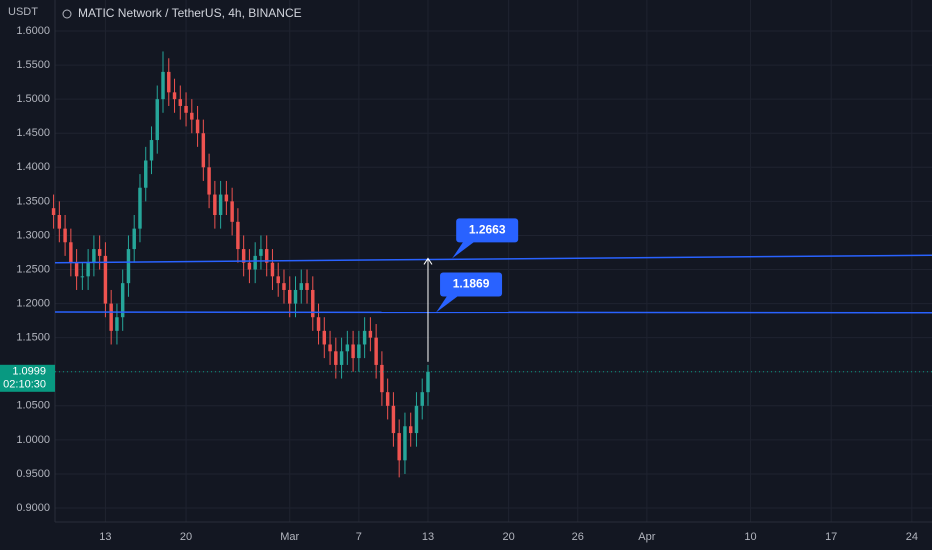  I want to click on y-tick-label: 1.0500, so click(33, 406).